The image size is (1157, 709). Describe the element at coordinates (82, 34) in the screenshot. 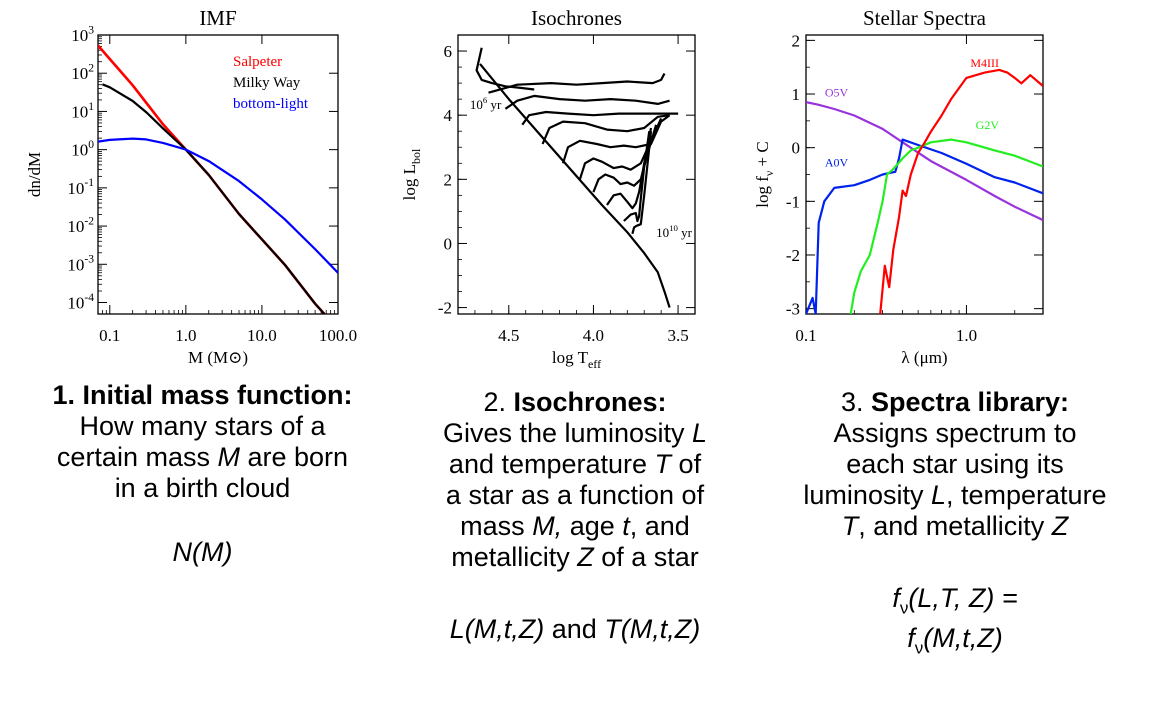

I see `imf-ytick-label: 10³` at that location.